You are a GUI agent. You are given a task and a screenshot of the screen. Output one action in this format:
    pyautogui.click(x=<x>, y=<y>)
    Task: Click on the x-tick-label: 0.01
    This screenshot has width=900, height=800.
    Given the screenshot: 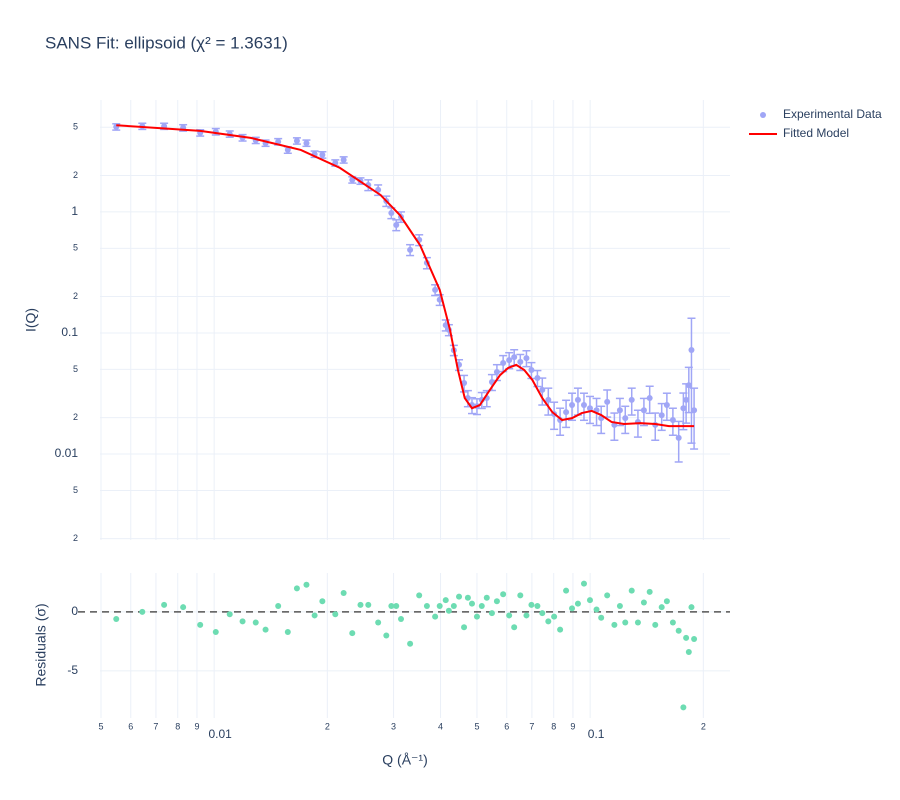 What is the action you would take?
    pyautogui.click(x=220, y=734)
    